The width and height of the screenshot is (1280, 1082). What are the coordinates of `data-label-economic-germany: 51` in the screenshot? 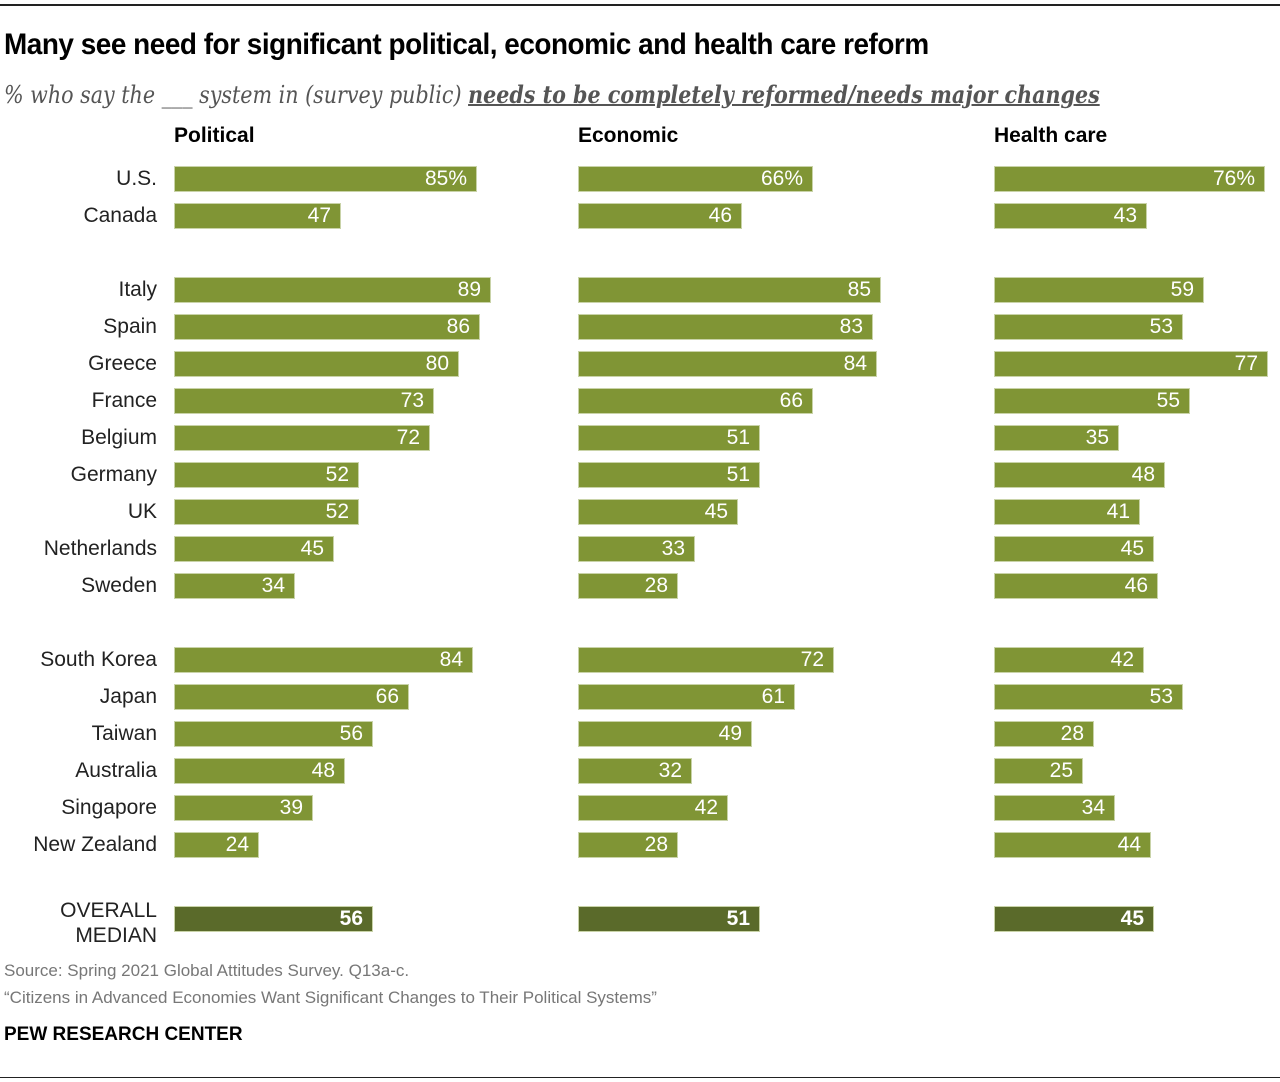 It's located at (738, 474).